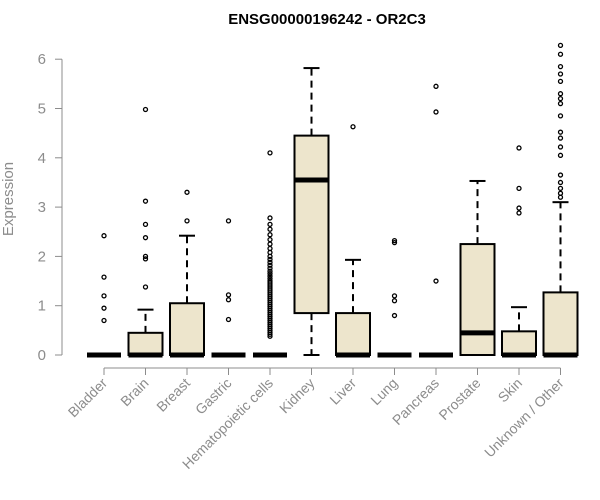 The height and width of the screenshot is (500, 600). Describe the element at coordinates (42, 355) in the screenshot. I see `y-tick-label: 0` at that location.